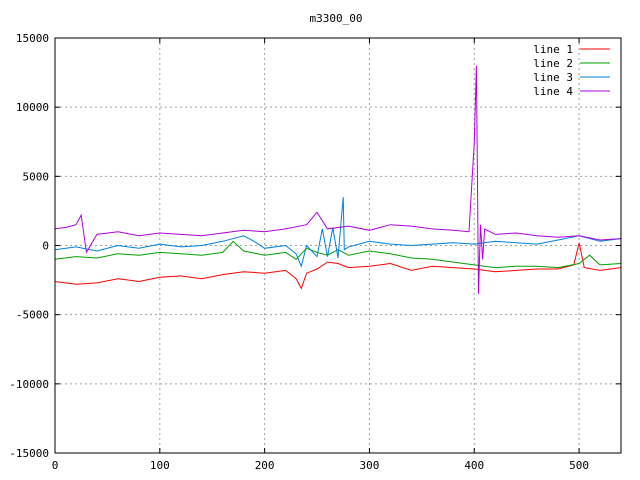  Describe the element at coordinates (553, 77) in the screenshot. I see `legend-label: line 3` at that location.